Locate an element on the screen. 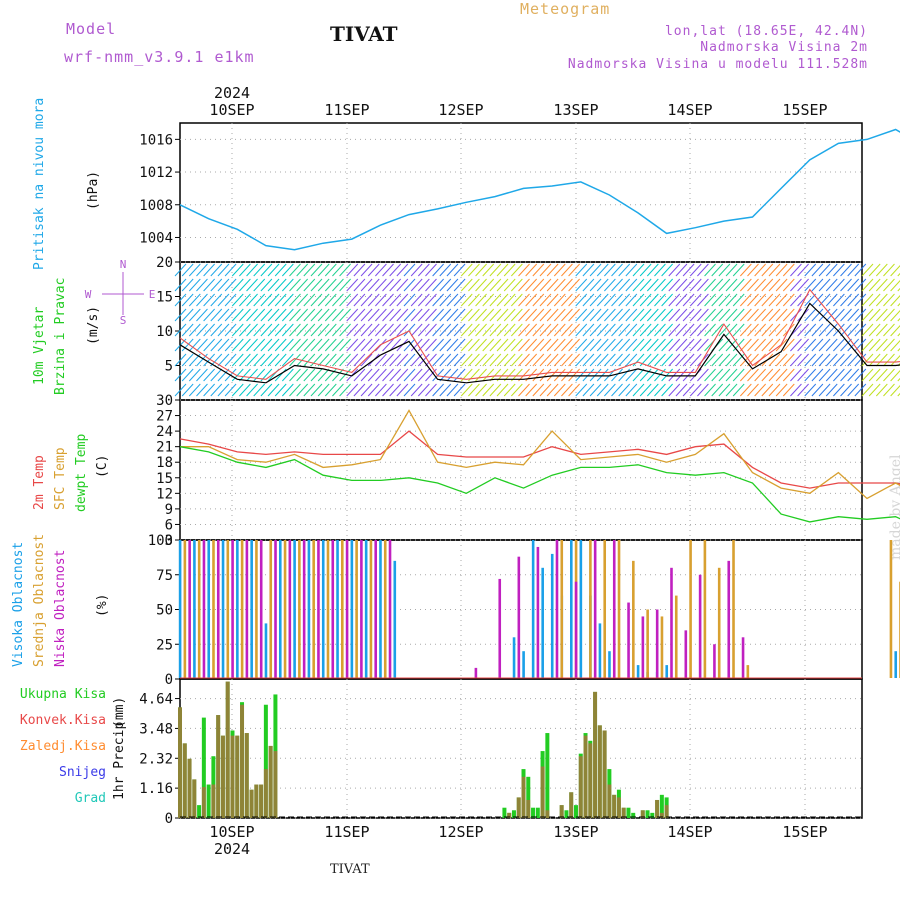 The width and height of the screenshot is (900, 900). compass-e: E is located at coordinates (152, 294).